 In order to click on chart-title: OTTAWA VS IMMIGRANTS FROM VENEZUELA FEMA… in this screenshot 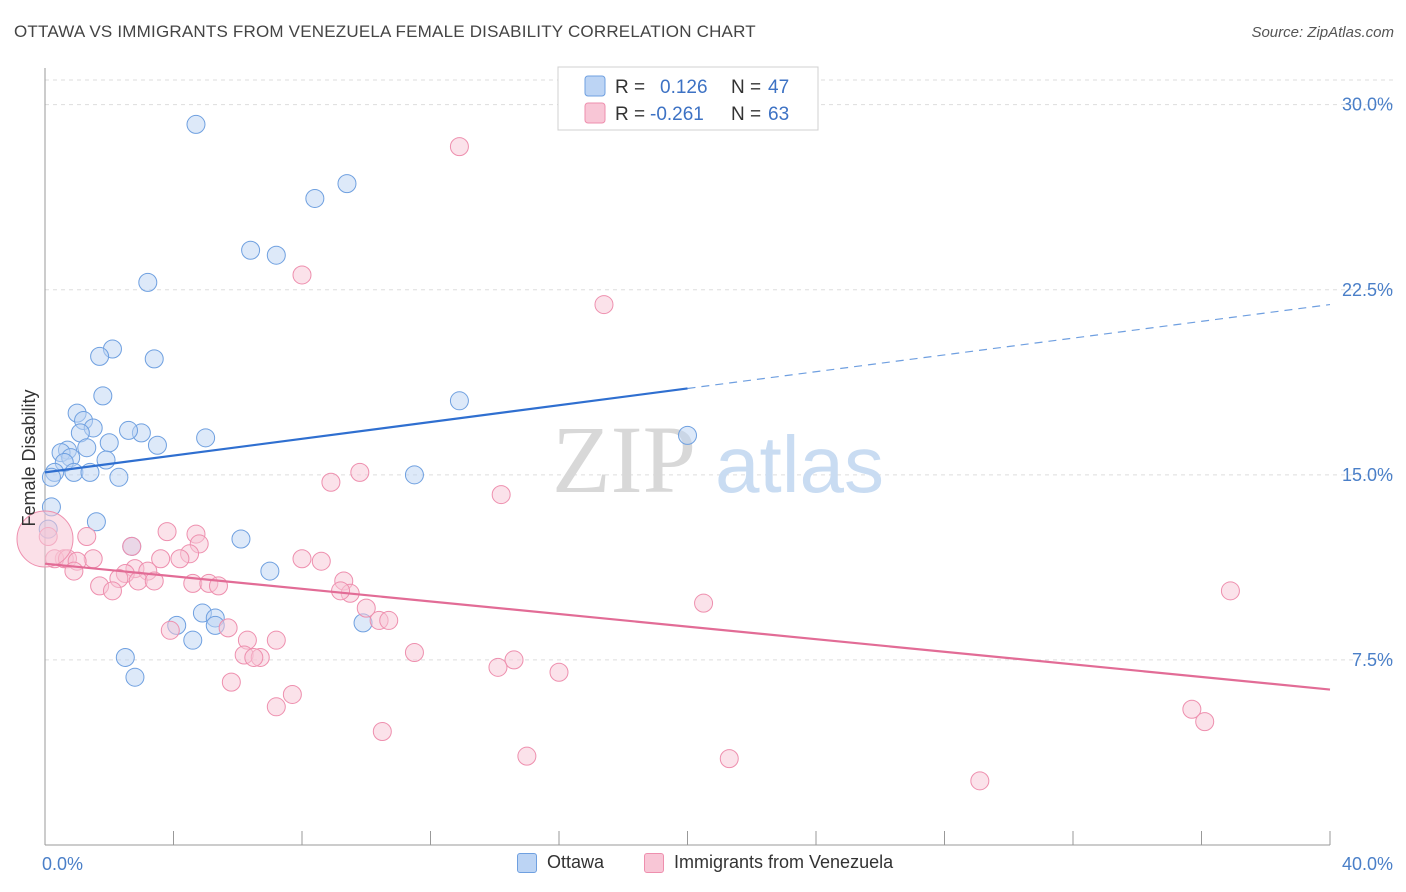, I will do `click(385, 31)`.